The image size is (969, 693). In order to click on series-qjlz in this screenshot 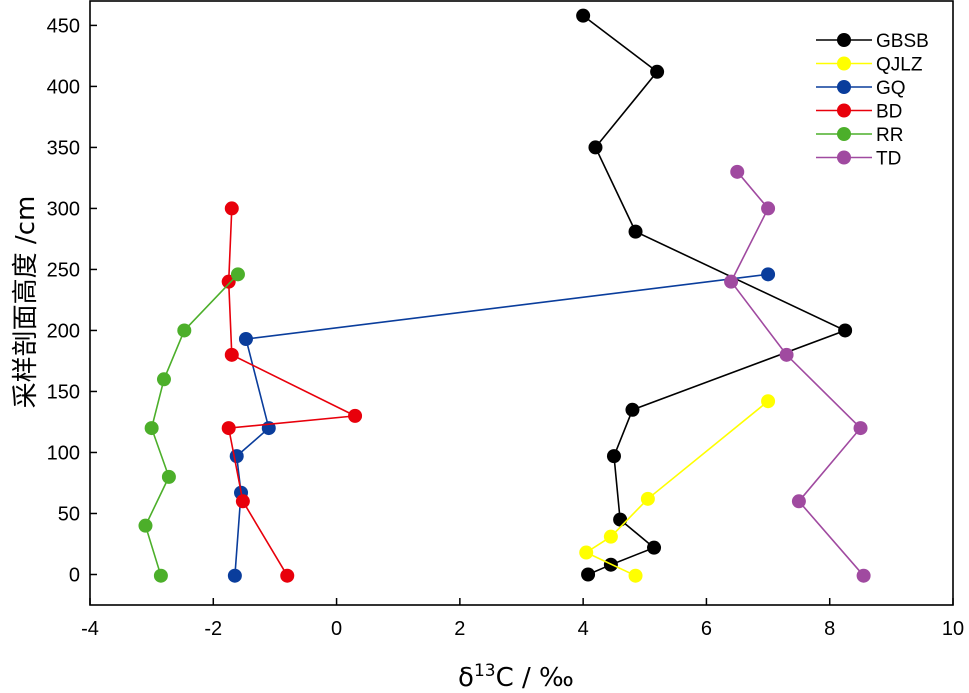, I will do `click(677, 488)`.